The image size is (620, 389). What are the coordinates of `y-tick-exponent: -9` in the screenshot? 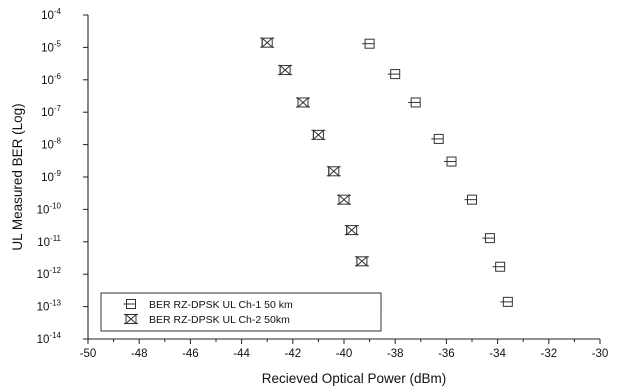 It's located at (58, 173).